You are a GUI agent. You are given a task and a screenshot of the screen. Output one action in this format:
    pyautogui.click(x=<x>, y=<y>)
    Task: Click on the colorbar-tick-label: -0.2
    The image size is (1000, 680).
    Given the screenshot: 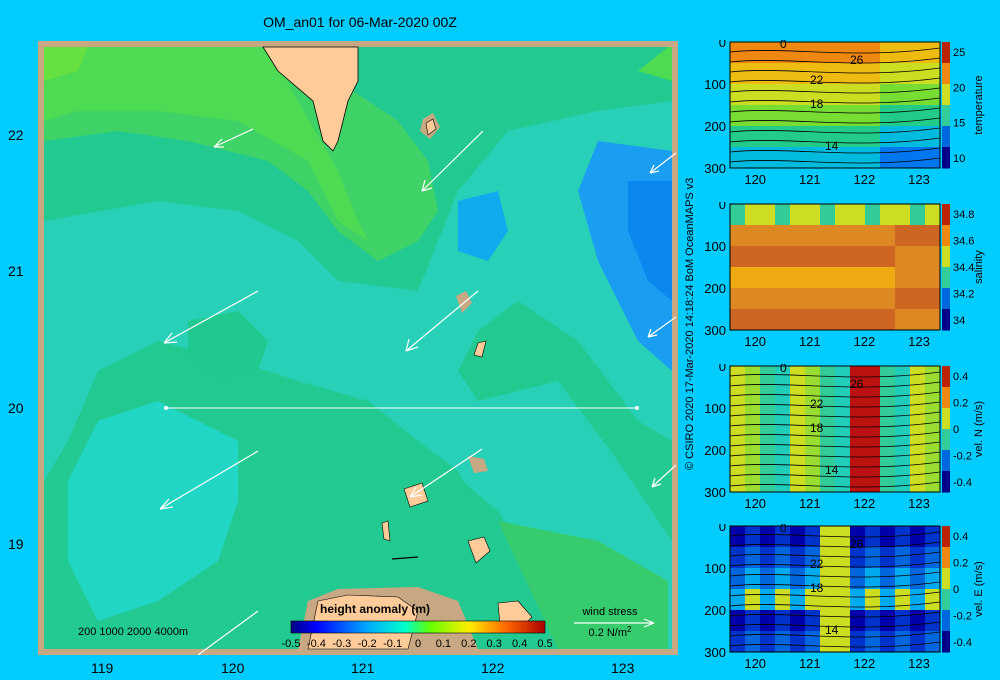 What is the action you would take?
    pyautogui.click(x=367, y=644)
    